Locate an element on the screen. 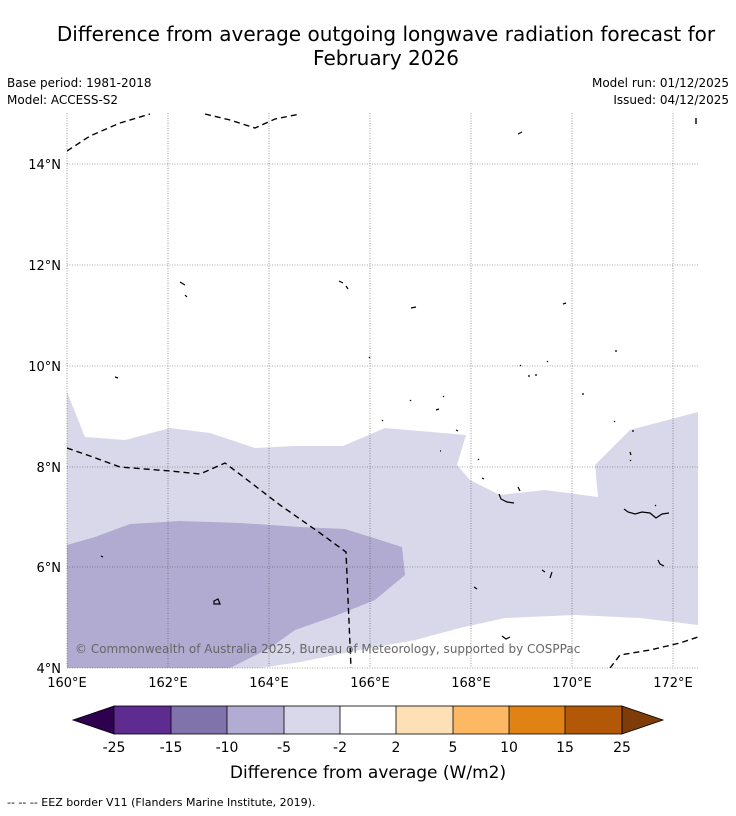  colorbar-extend-low is located at coordinates (93, 720).